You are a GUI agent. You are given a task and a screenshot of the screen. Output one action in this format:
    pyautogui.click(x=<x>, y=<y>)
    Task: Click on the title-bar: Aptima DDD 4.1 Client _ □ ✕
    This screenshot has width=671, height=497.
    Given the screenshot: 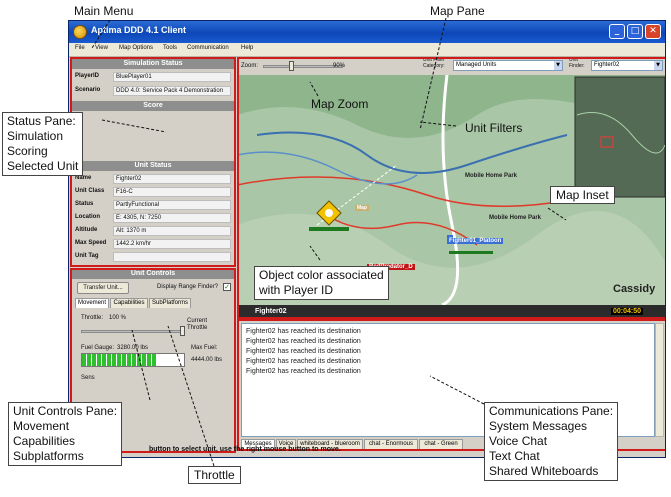 What is the action you would take?
    pyautogui.click(x=367, y=32)
    